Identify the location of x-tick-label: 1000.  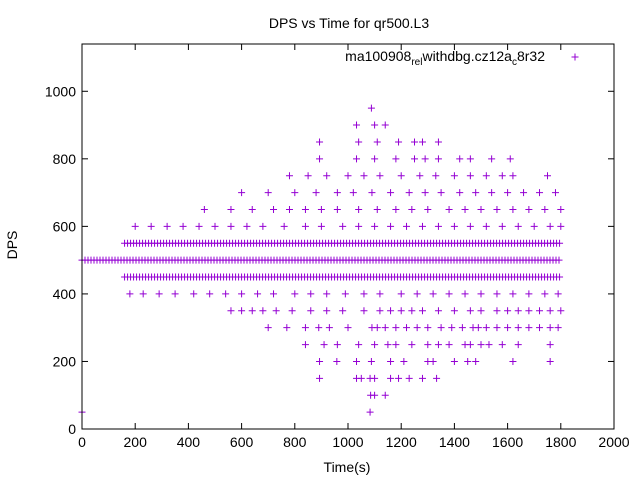
(347, 442).